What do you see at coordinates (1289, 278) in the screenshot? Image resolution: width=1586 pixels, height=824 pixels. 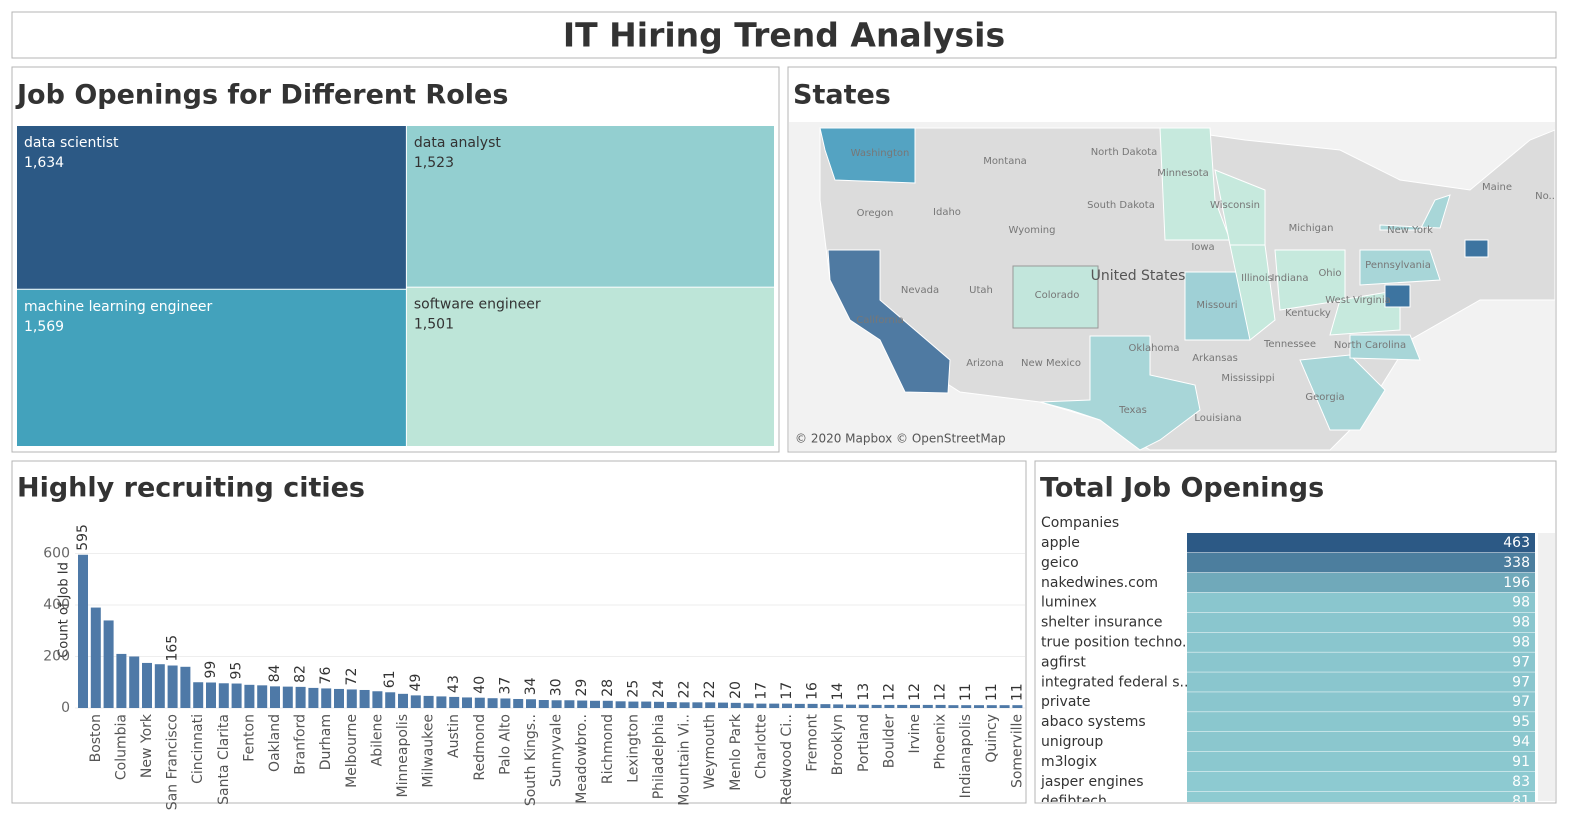 I see `map-label: Indiana` at bounding box center [1289, 278].